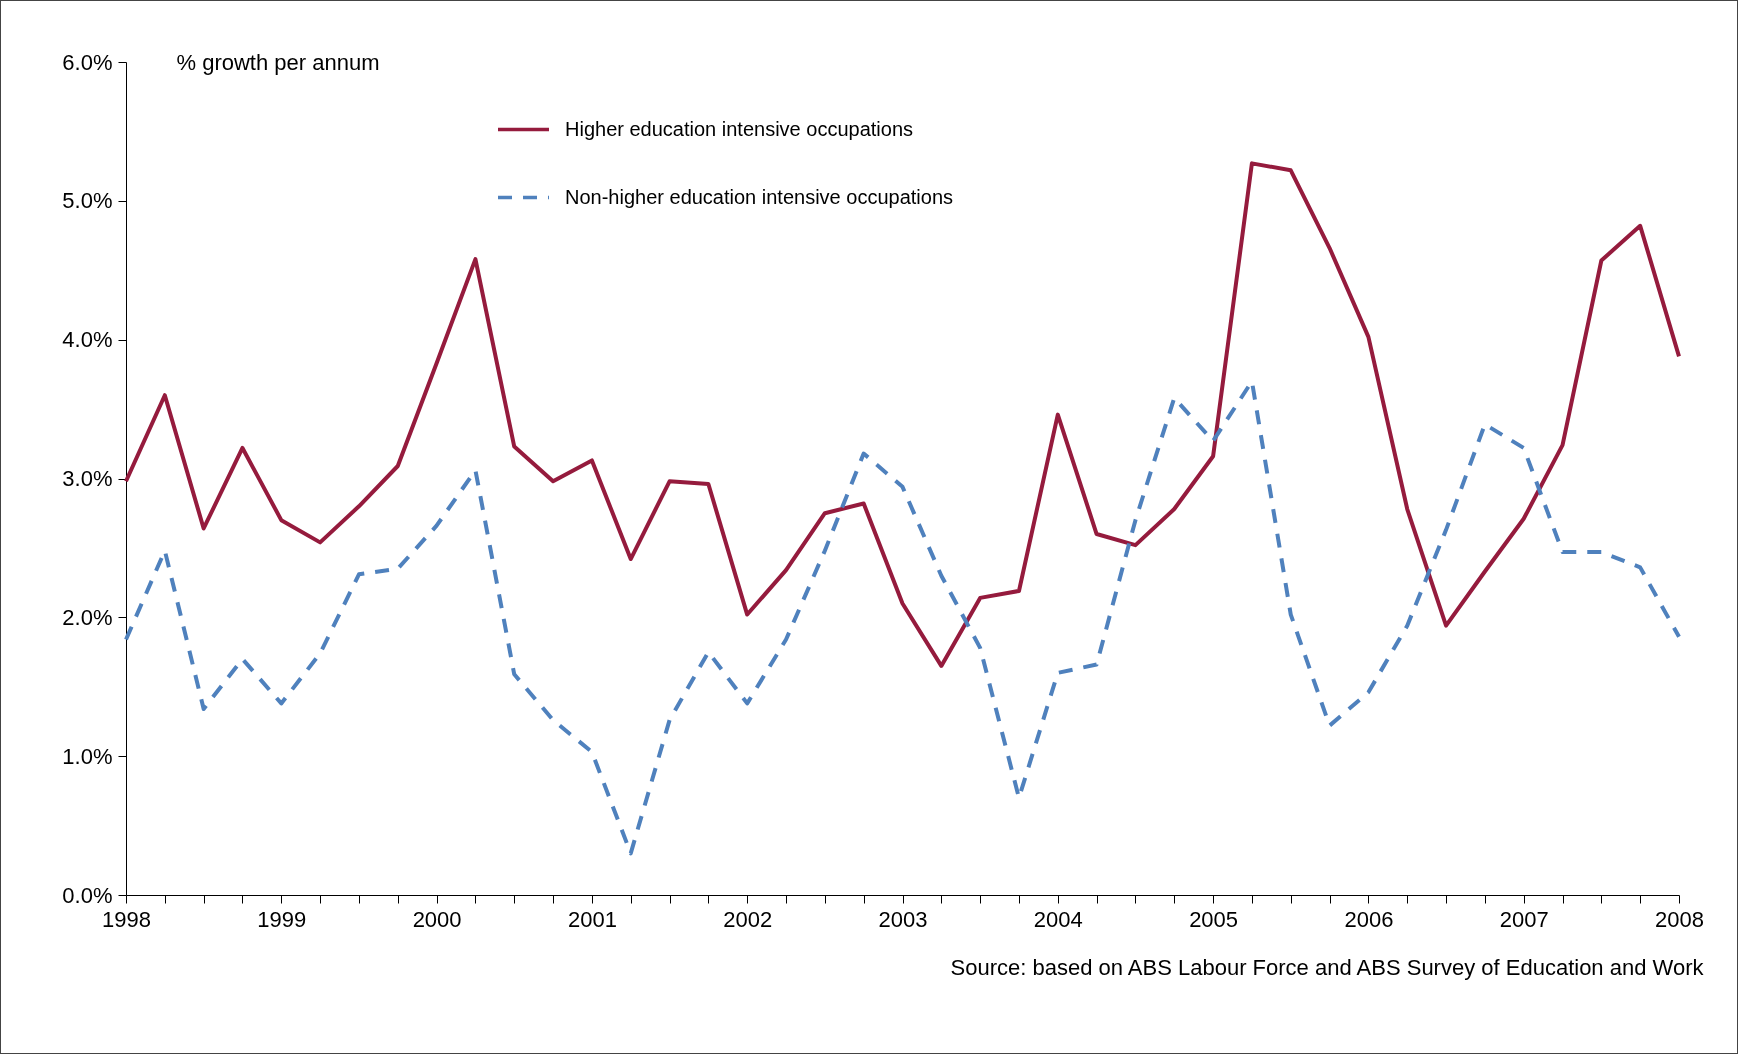  I want to click on x-tick-label: 2004, so click(1058, 919).